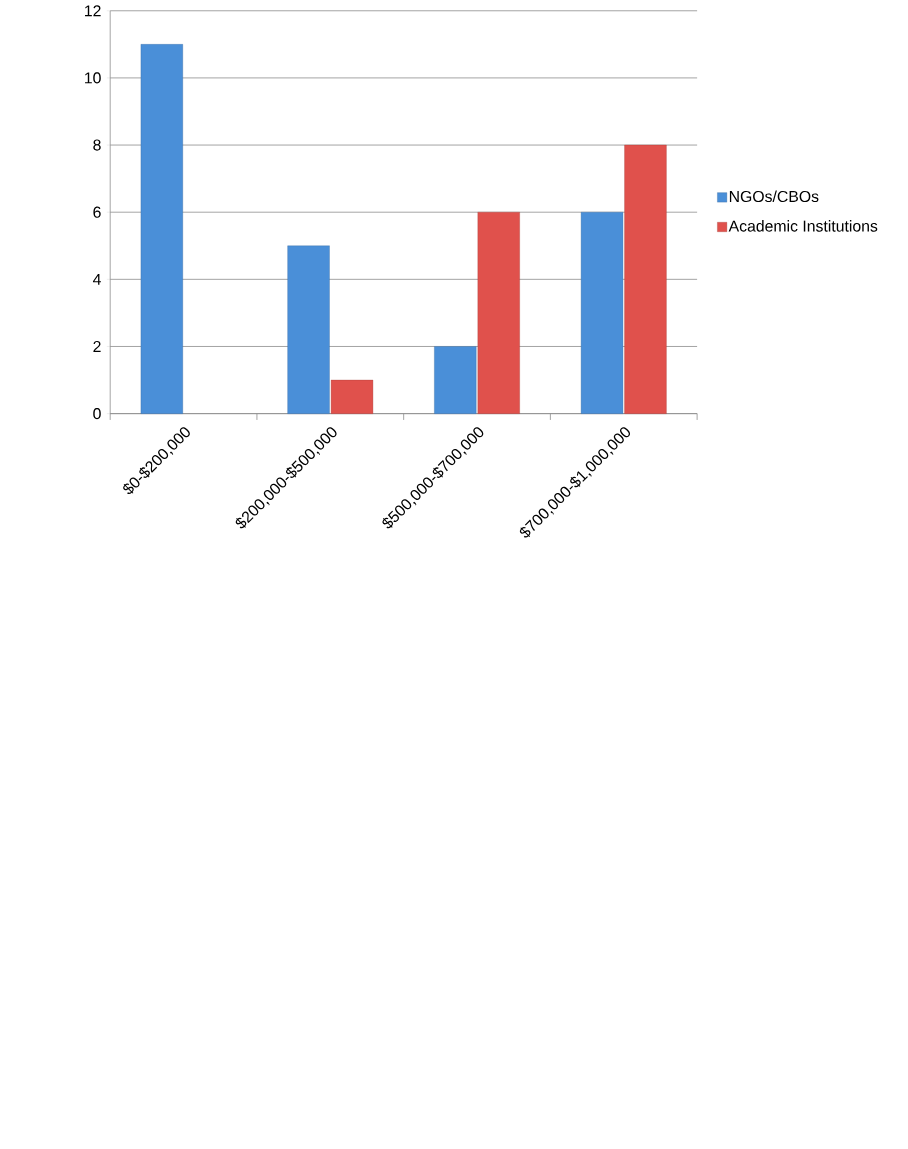 This screenshot has width=908, height=1149. What do you see at coordinates (97, 414) in the screenshot?
I see `y-tick-label: 0` at bounding box center [97, 414].